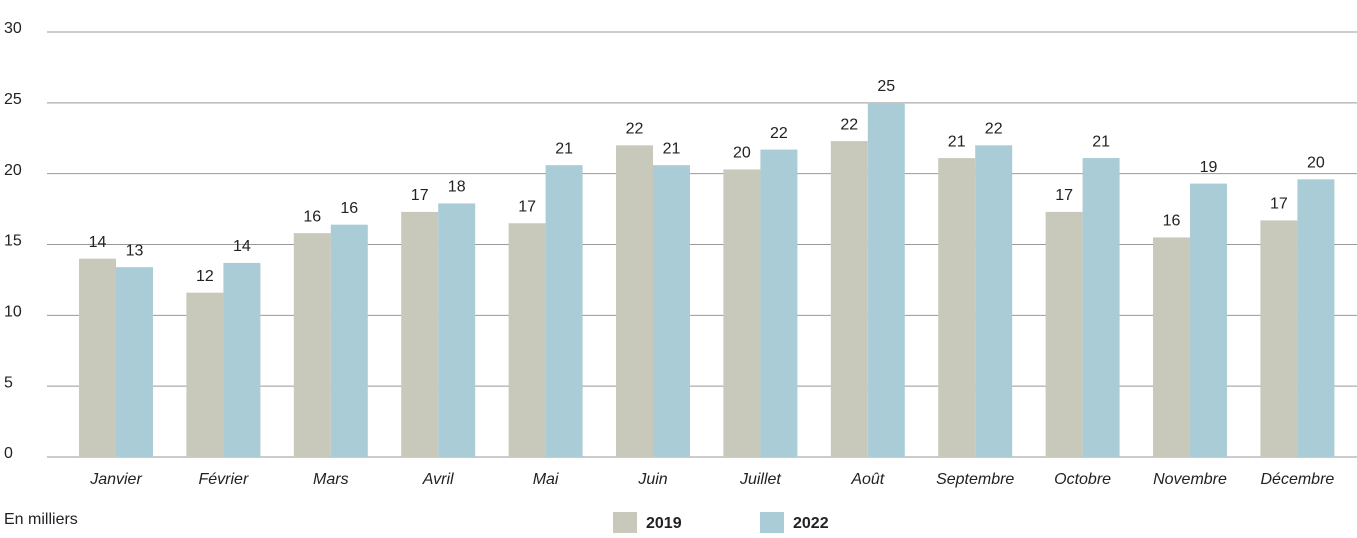 The width and height of the screenshot is (1357, 538). What do you see at coordinates (41, 519) in the screenshot?
I see `note: En milliers` at bounding box center [41, 519].